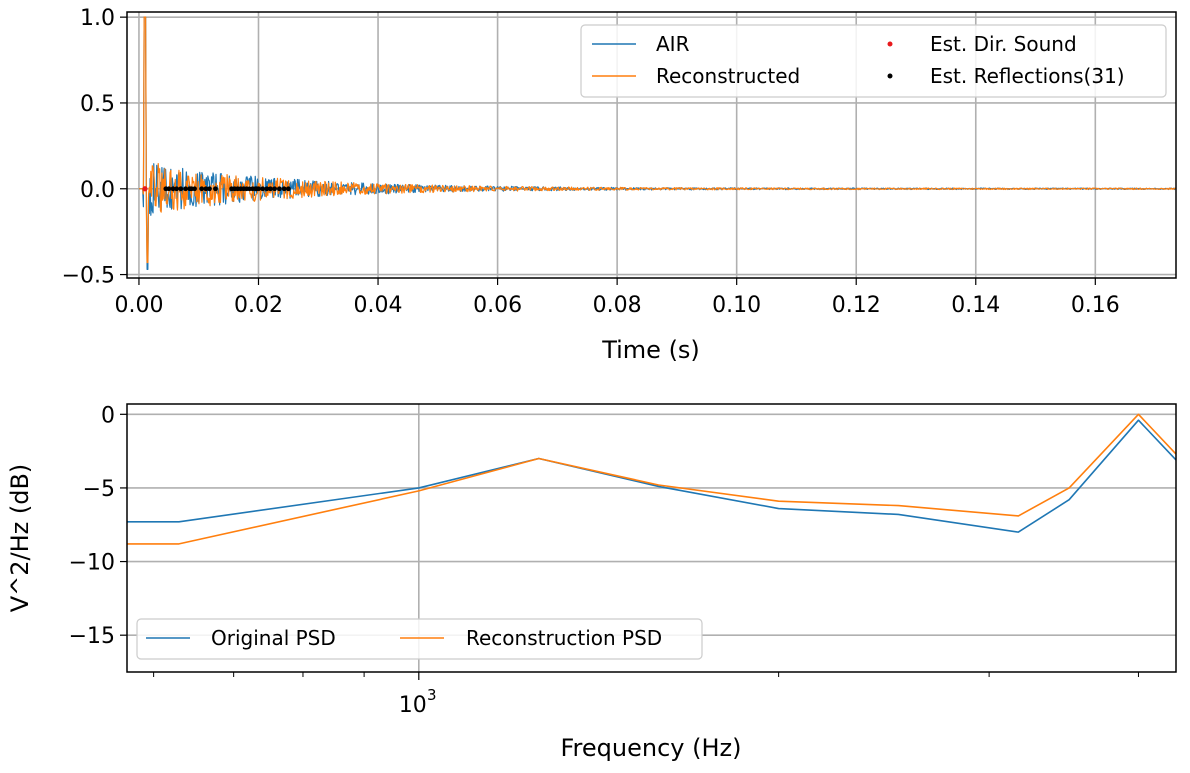 Image resolution: width=1190 pixels, height=773 pixels. What do you see at coordinates (890, 76) in the screenshot?
I see `legend-marker-reflections` at bounding box center [890, 76].